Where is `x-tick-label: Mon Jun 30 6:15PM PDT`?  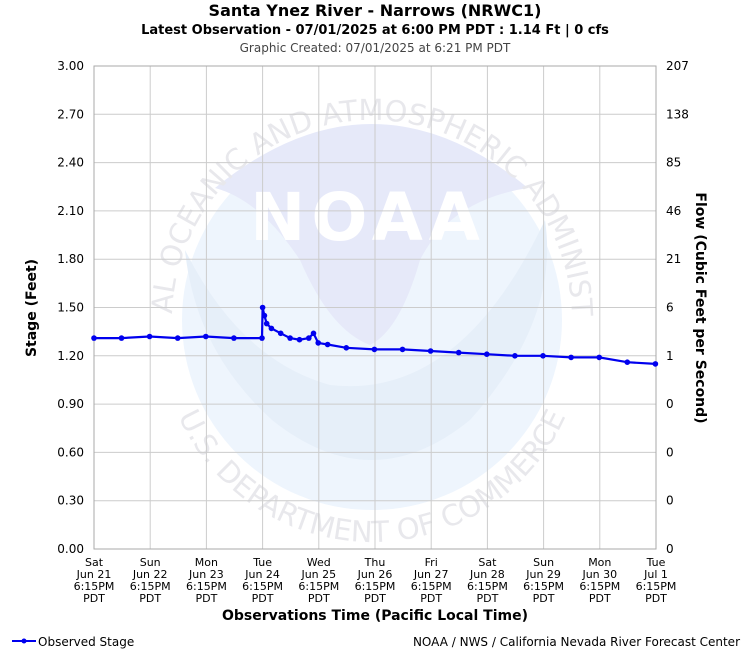
x-tick-label: Mon Jun 30 6:15PM PDT is located at coordinates (599, 580).